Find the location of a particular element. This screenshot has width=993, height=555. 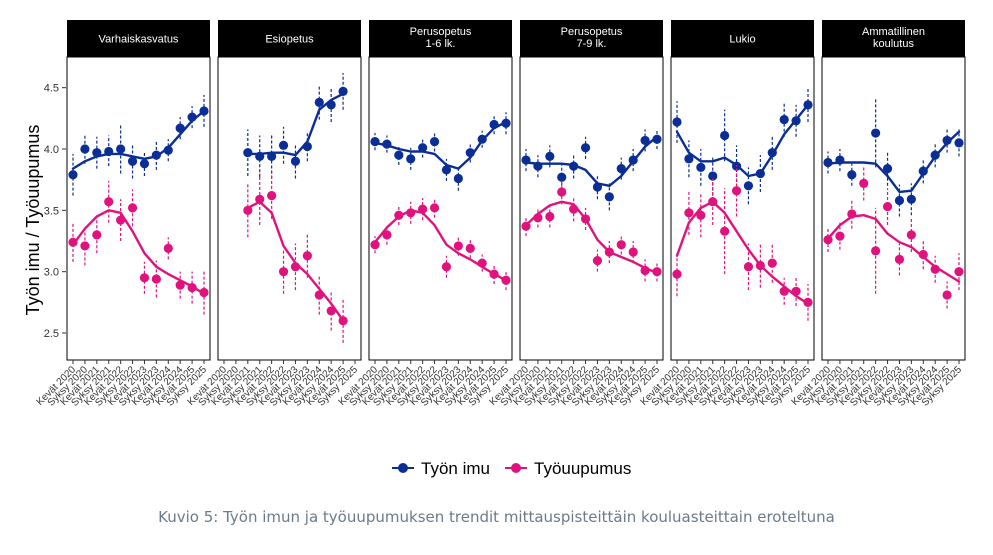

legend-label-tyon-imu: Työn imu is located at coordinates (455, 468).